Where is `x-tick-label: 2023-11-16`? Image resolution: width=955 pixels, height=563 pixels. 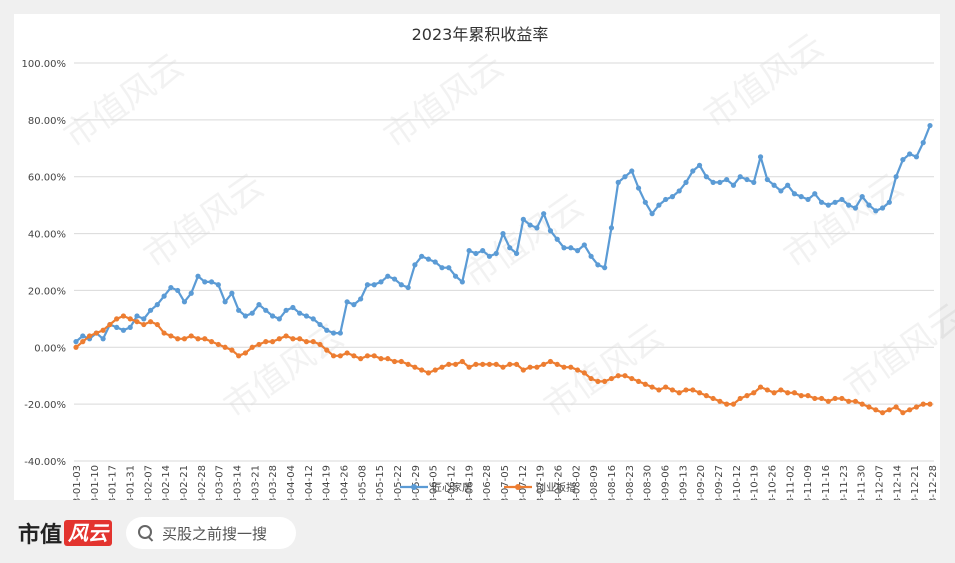 x-tick-label: 2023-11-16 is located at coordinates (826, 482).